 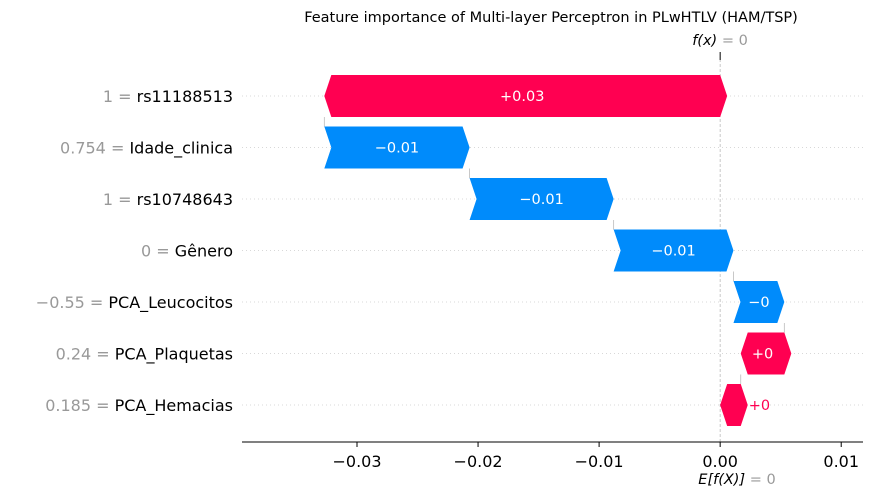 I want to click on feature-name: PCA_Leucocitos, so click(x=170, y=303).